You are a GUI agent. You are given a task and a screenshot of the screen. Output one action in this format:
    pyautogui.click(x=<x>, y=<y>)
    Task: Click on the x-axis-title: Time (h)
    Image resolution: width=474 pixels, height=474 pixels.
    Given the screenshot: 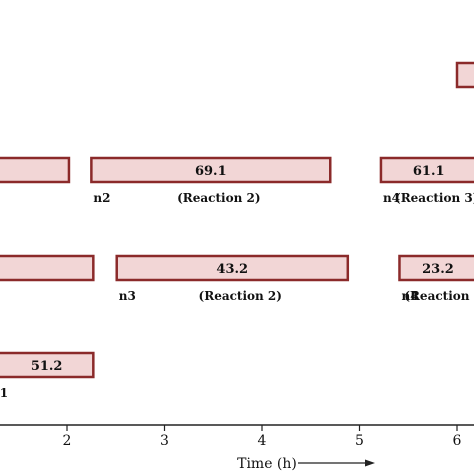 What is the action you would take?
    pyautogui.click(x=267, y=464)
    